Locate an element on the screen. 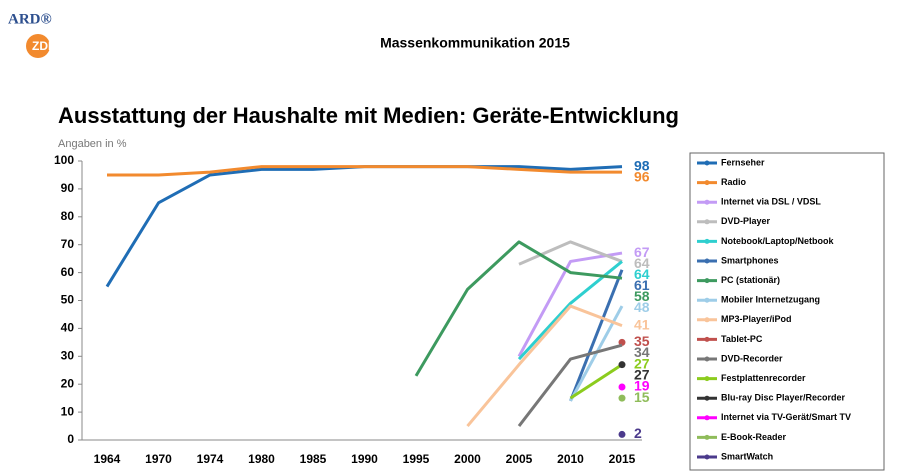 The width and height of the screenshot is (922, 475). y-tick-label: 60 is located at coordinates (68, 272).